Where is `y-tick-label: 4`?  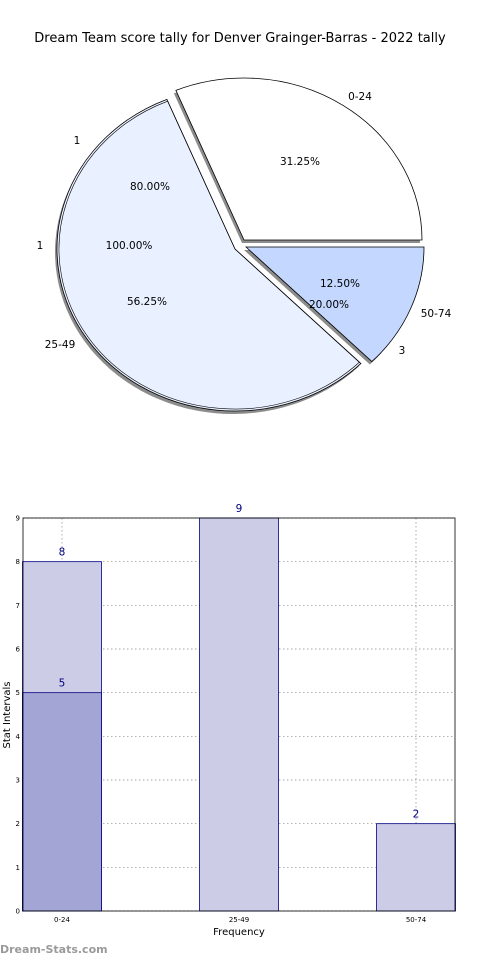
y-tick-label: 4 is located at coordinates (18, 737).